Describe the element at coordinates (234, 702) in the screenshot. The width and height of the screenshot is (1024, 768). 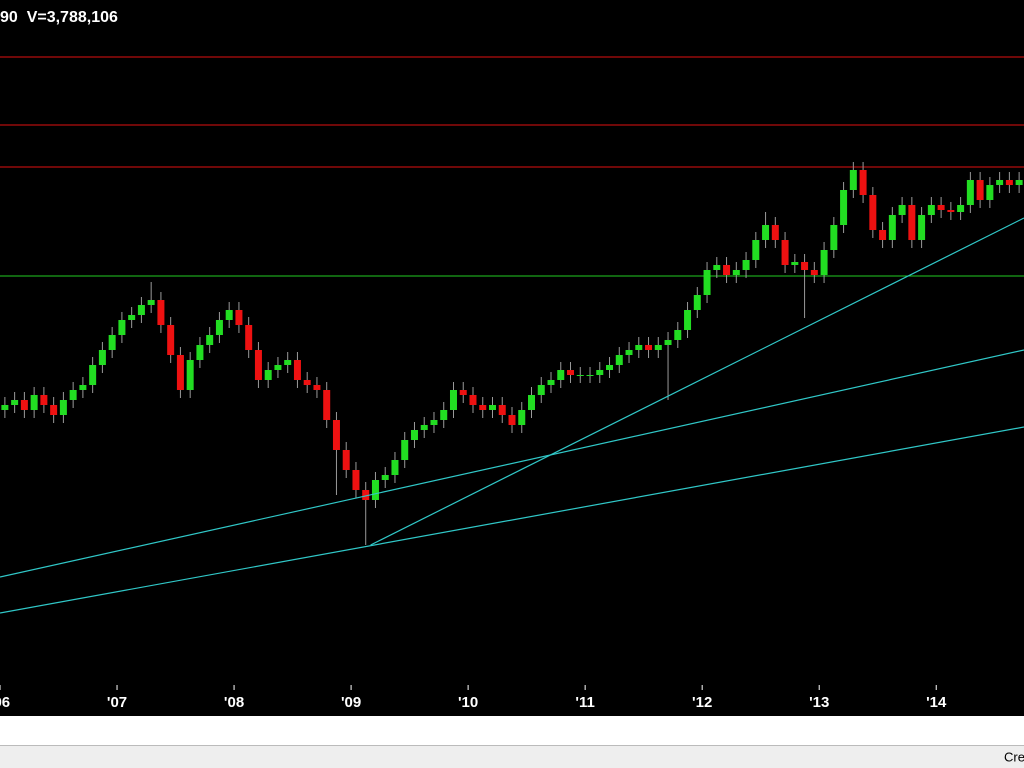
I see `x-tick-label: '08` at that location.